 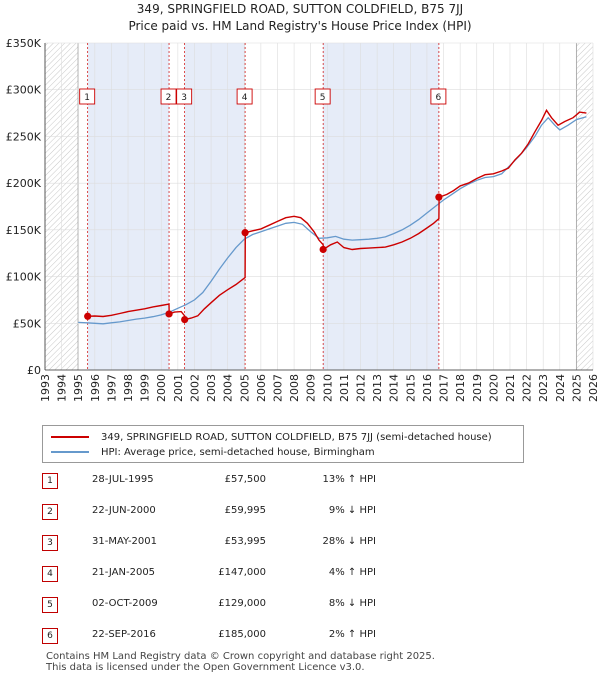 I want to click on transaction-date: 21-JAN-2005, so click(x=124, y=572).